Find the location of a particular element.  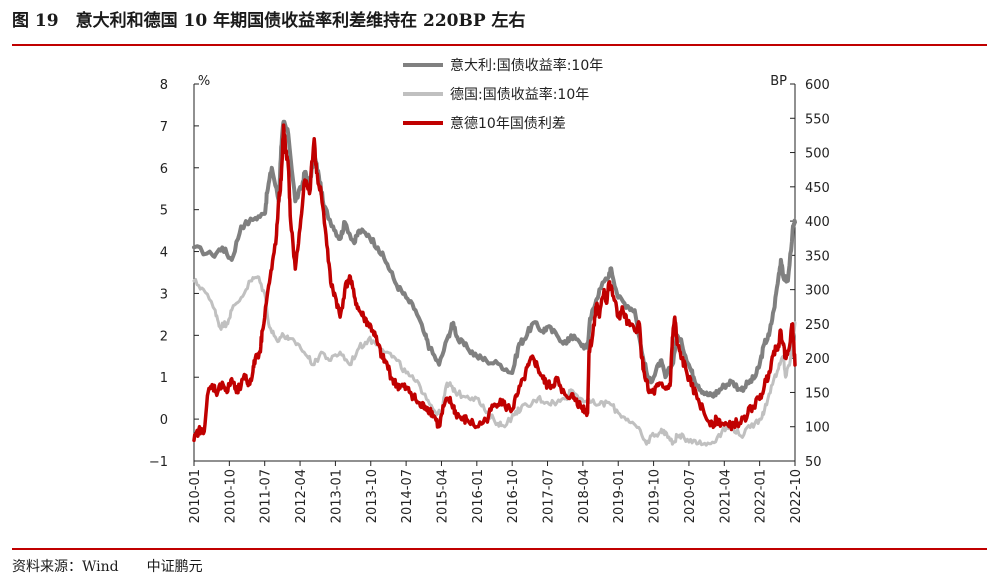

x-tick-label: 2022-01 is located at coordinates (761, 496).